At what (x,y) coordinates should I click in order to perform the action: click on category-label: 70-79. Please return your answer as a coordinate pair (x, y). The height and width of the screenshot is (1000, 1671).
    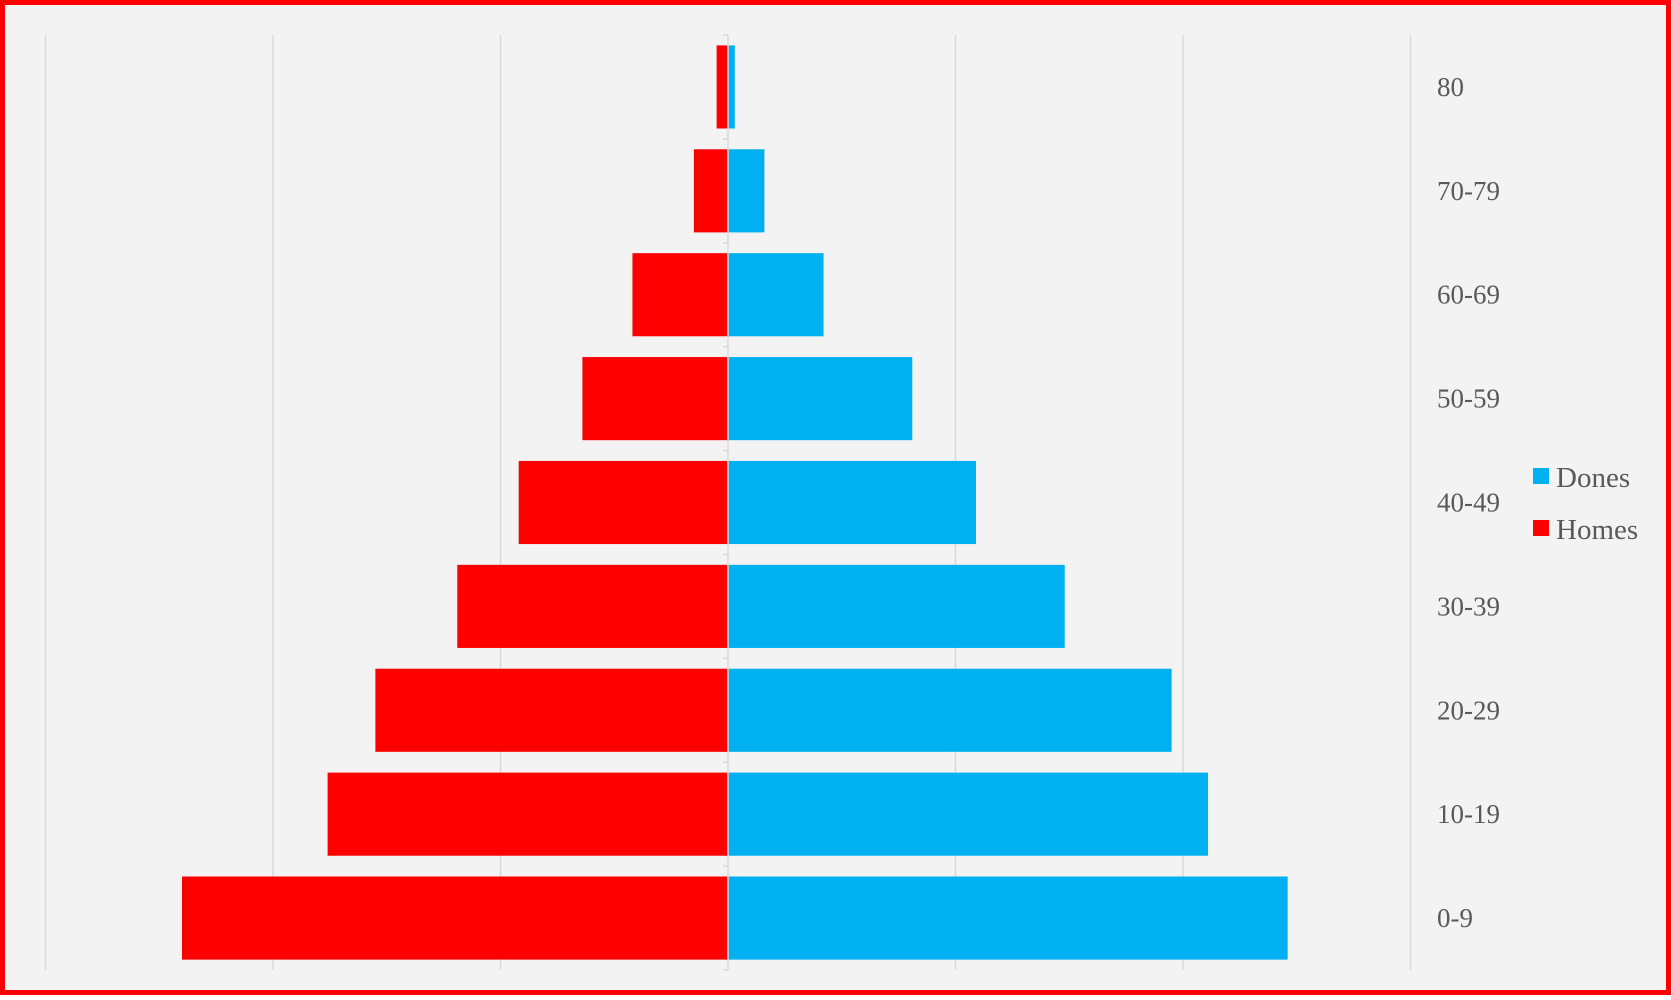
    Looking at the image, I should click on (1468, 191).